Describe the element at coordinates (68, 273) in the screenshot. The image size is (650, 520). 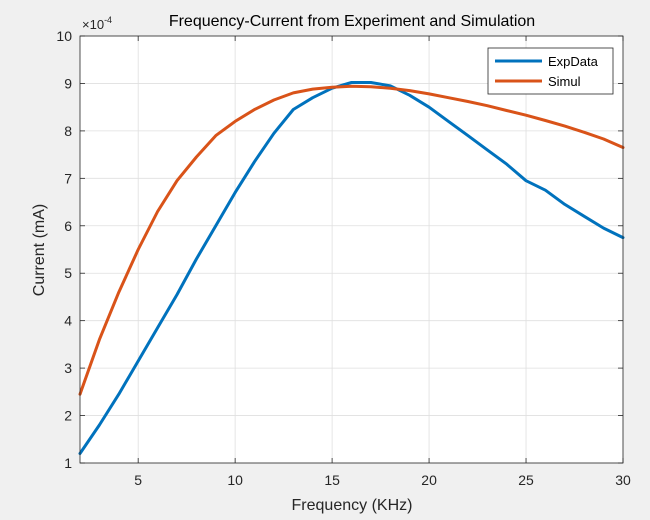
I see `y-tick-label: 5` at that location.